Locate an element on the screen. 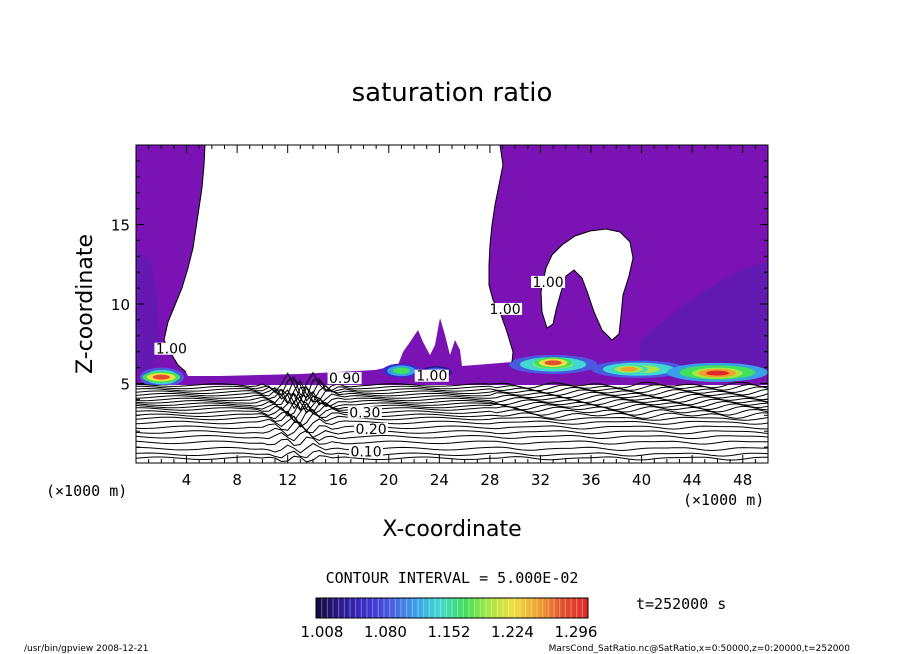 This screenshot has height=654, width=904. colorbar-stripes is located at coordinates (452, 608).